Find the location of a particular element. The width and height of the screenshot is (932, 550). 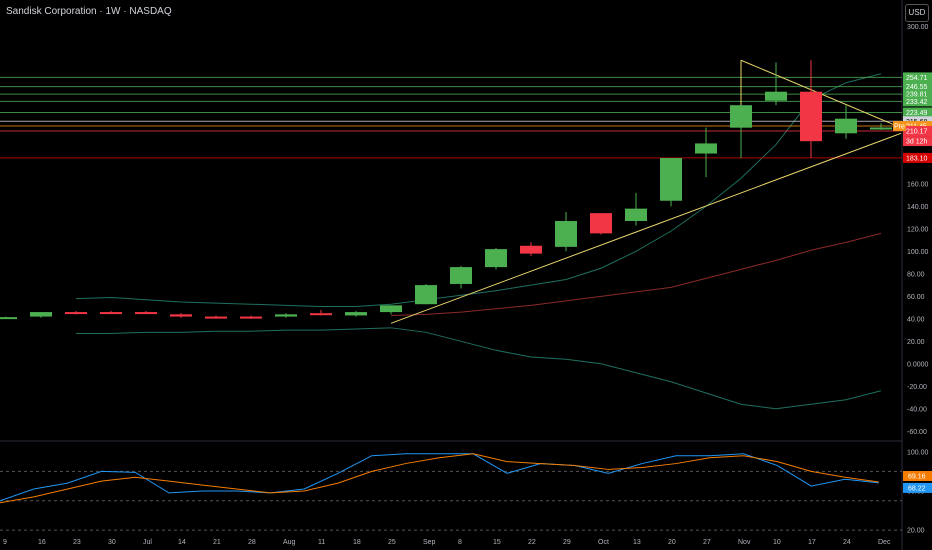

x-tick-label: 25 is located at coordinates (392, 542).